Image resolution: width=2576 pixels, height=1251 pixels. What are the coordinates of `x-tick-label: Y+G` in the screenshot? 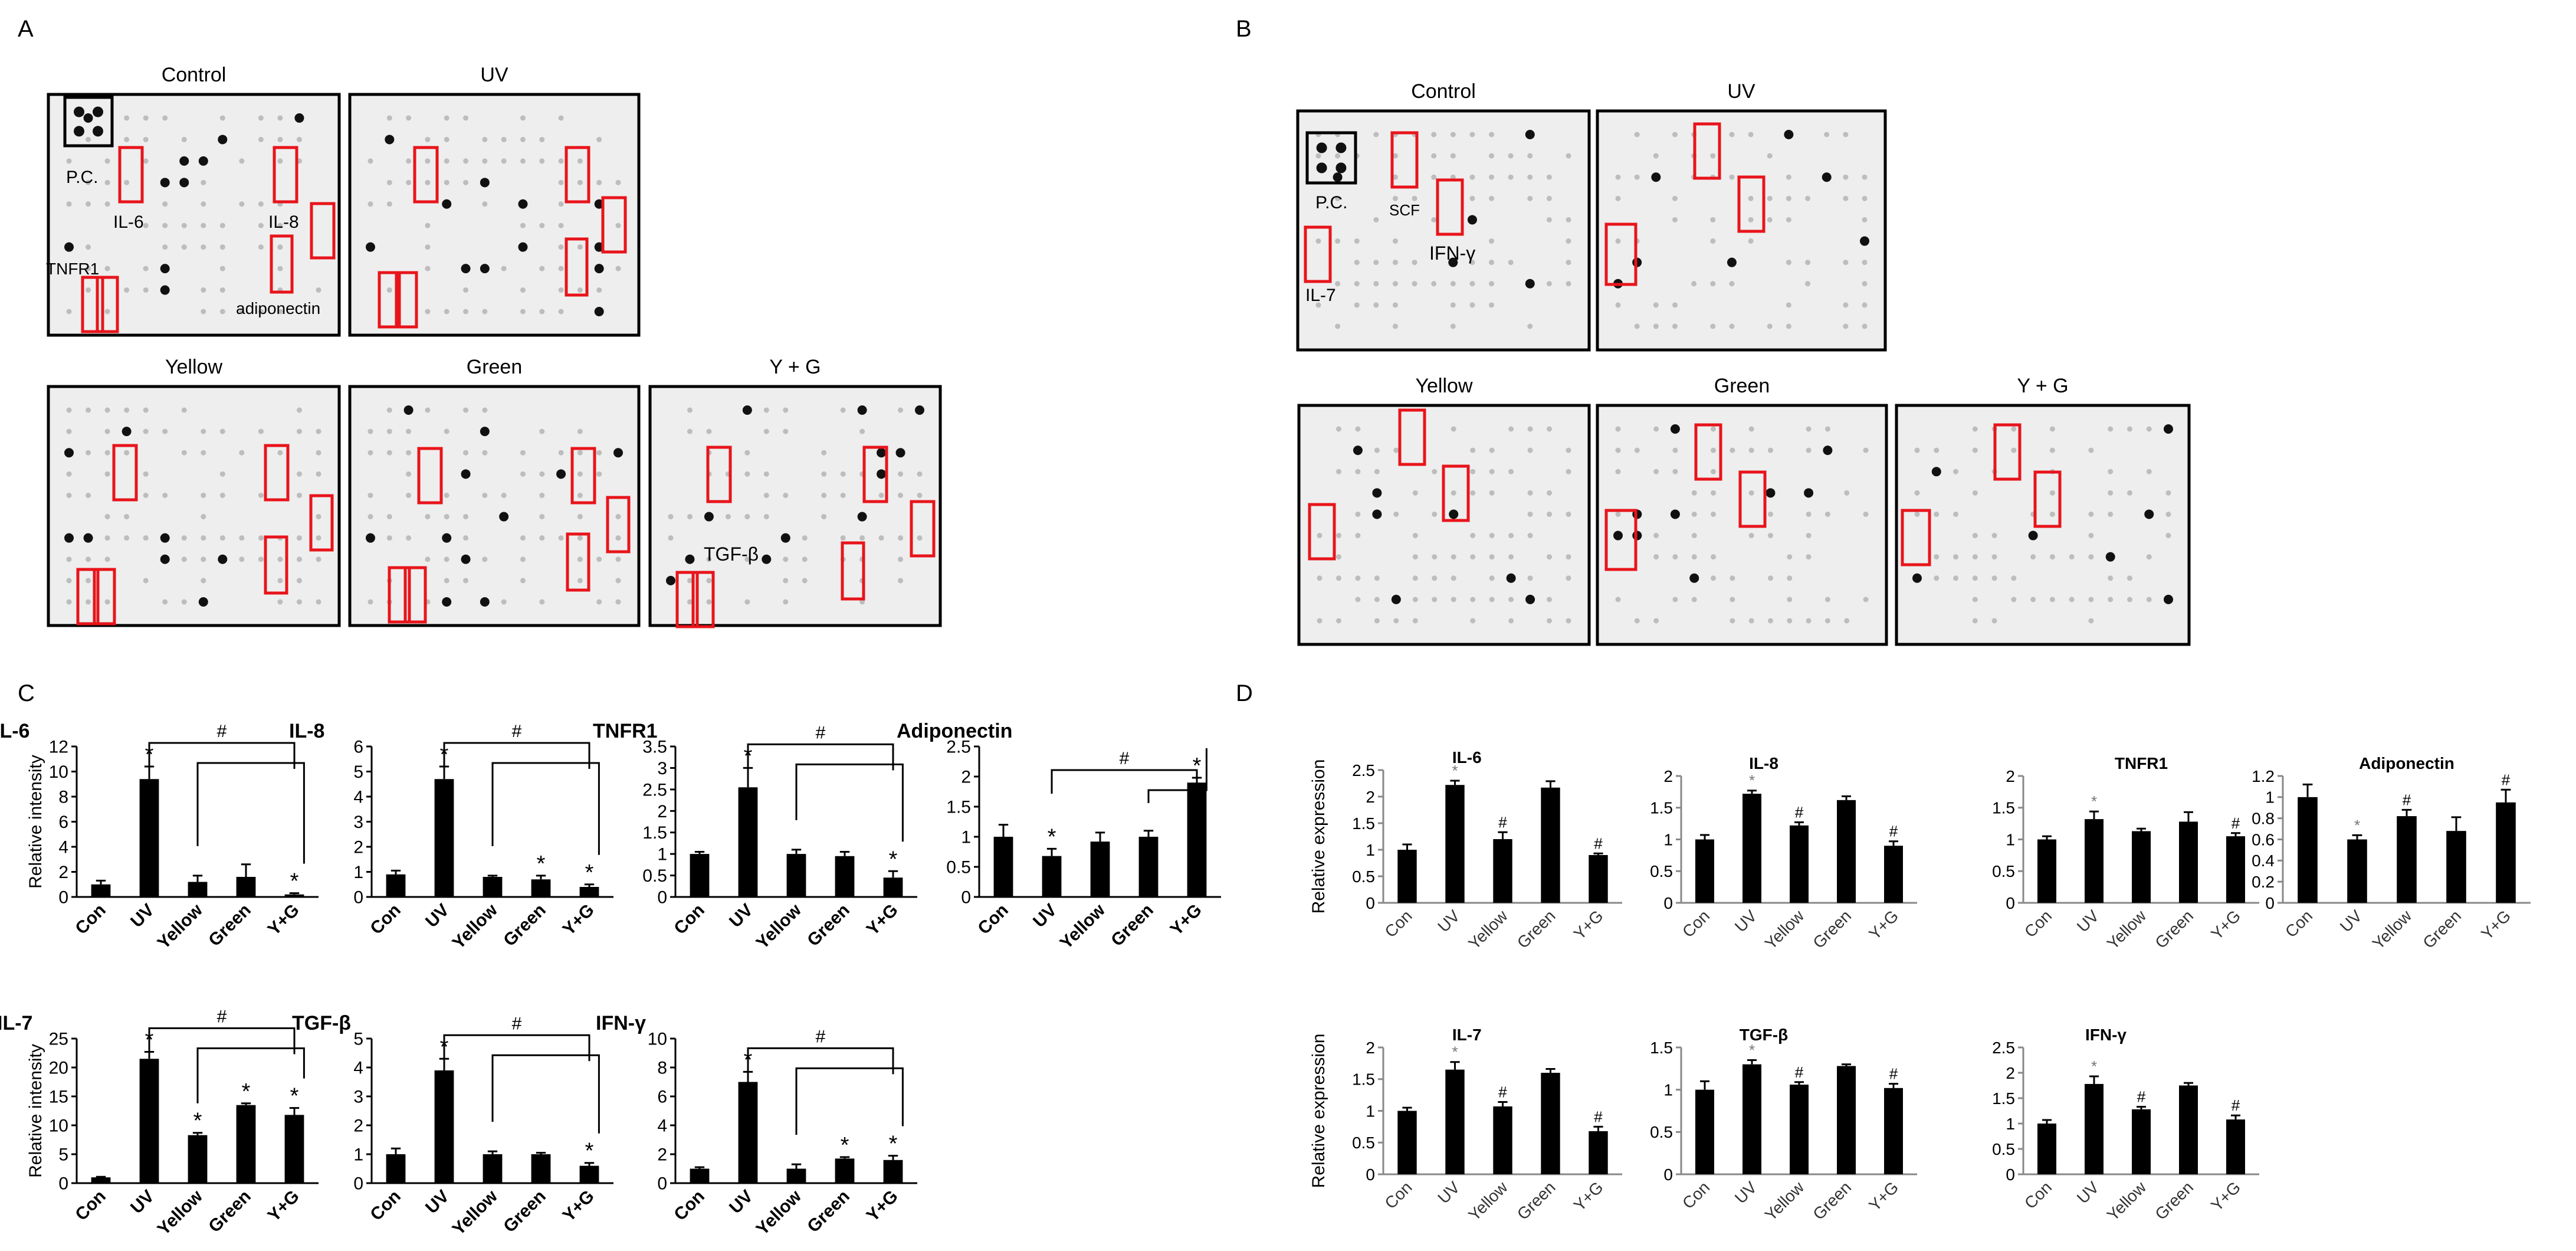 It's located at (1186, 919).